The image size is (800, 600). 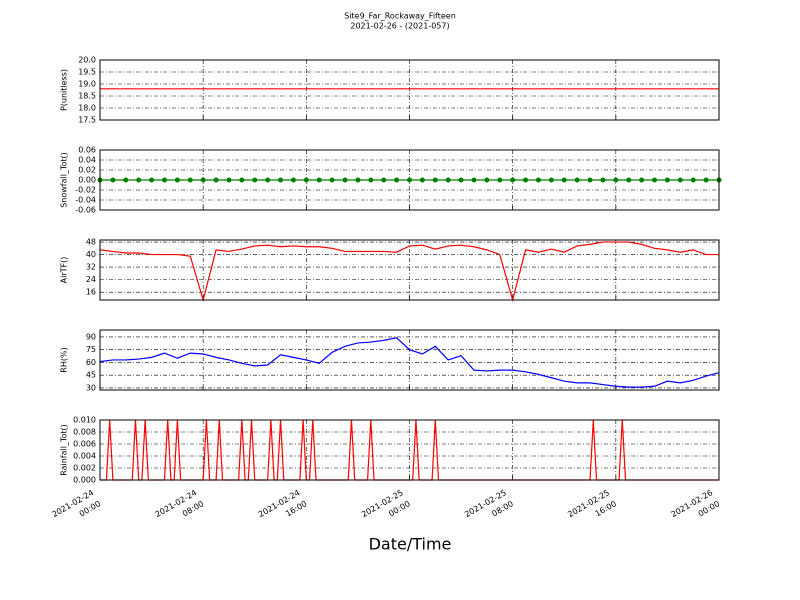 What do you see at coordinates (64, 270) in the screenshot?
I see `y-axis-label: AirTF()` at bounding box center [64, 270].